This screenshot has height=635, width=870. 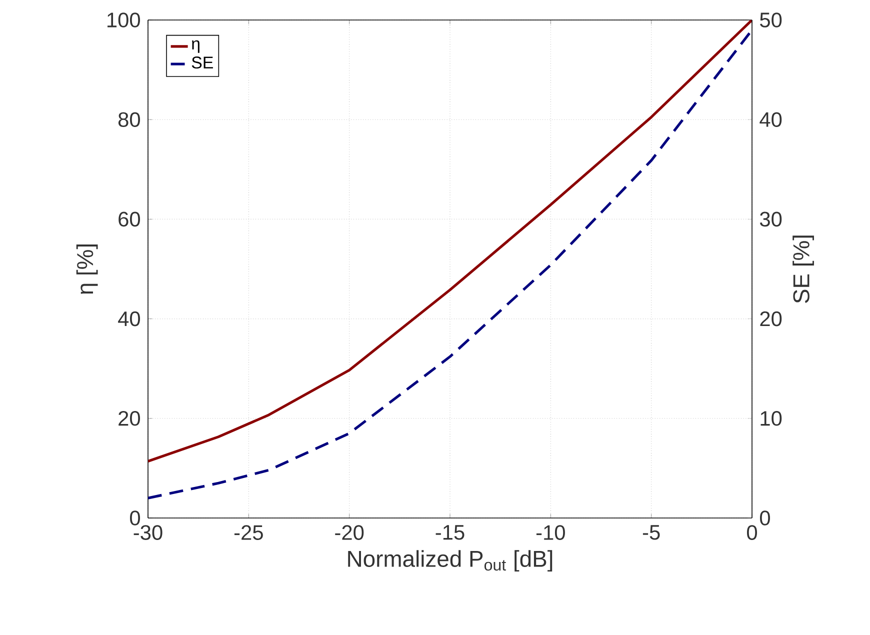 What do you see at coordinates (248, 532) in the screenshot?
I see `x-tick-label: -25` at bounding box center [248, 532].